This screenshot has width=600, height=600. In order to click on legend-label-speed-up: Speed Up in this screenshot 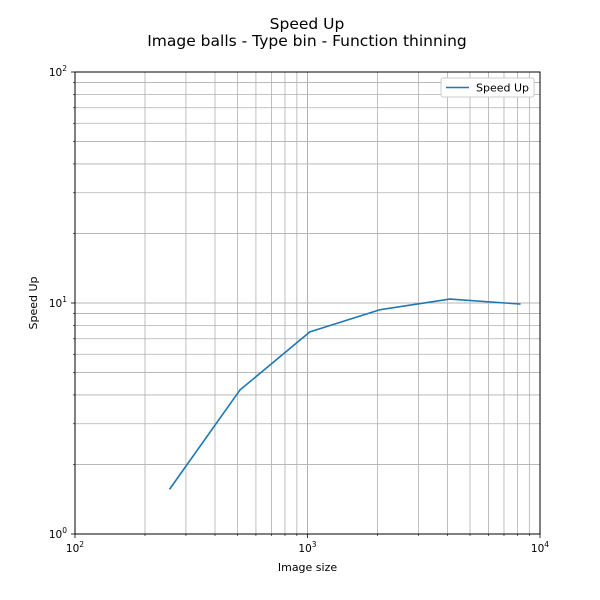, I will do `click(502, 88)`.